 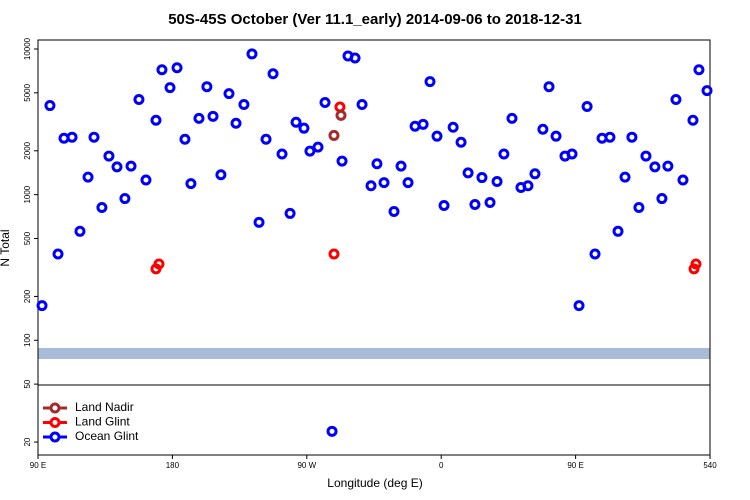 What do you see at coordinates (27, 194) in the screenshot?
I see `y-tick-label: 1000` at bounding box center [27, 194].